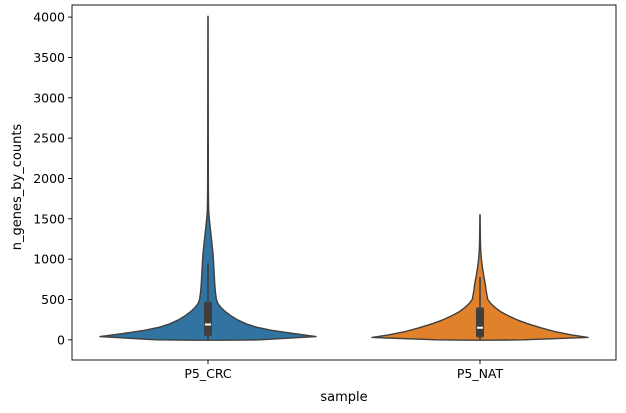 The image size is (626, 413). Describe the element at coordinates (49, 138) in the screenshot. I see `y-tick-label: 2500` at that location.